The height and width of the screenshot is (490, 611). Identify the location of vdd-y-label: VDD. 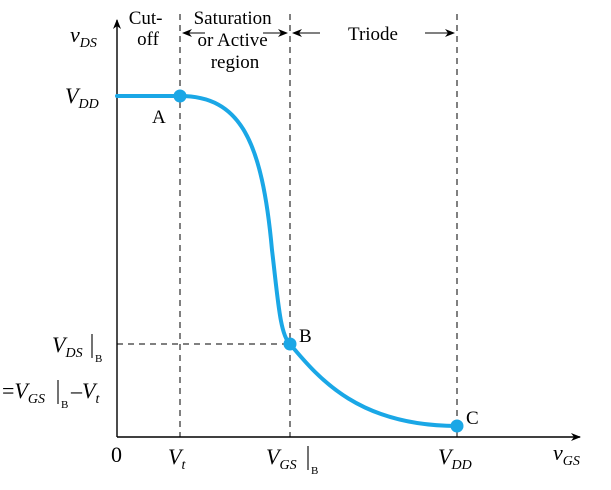
(82, 97).